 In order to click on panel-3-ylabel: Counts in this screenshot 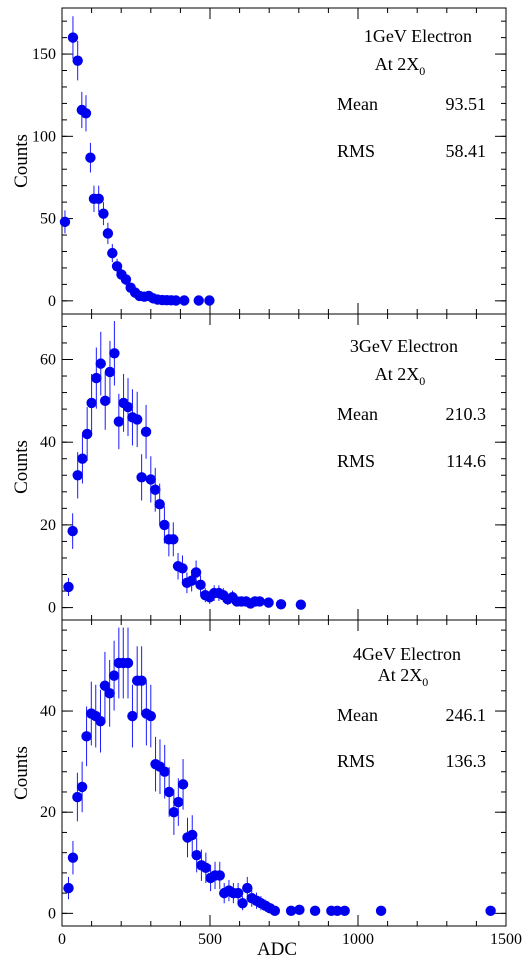, I will do `click(21, 773)`.